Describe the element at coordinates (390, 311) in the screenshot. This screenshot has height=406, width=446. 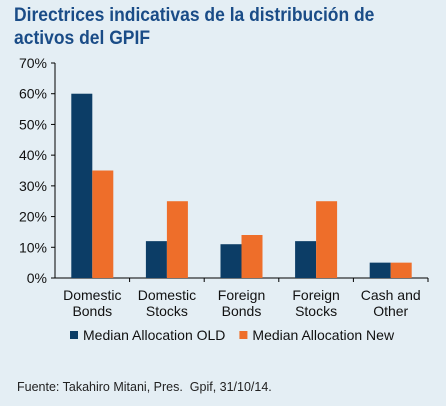
I see `x-tick-label: Other` at that location.